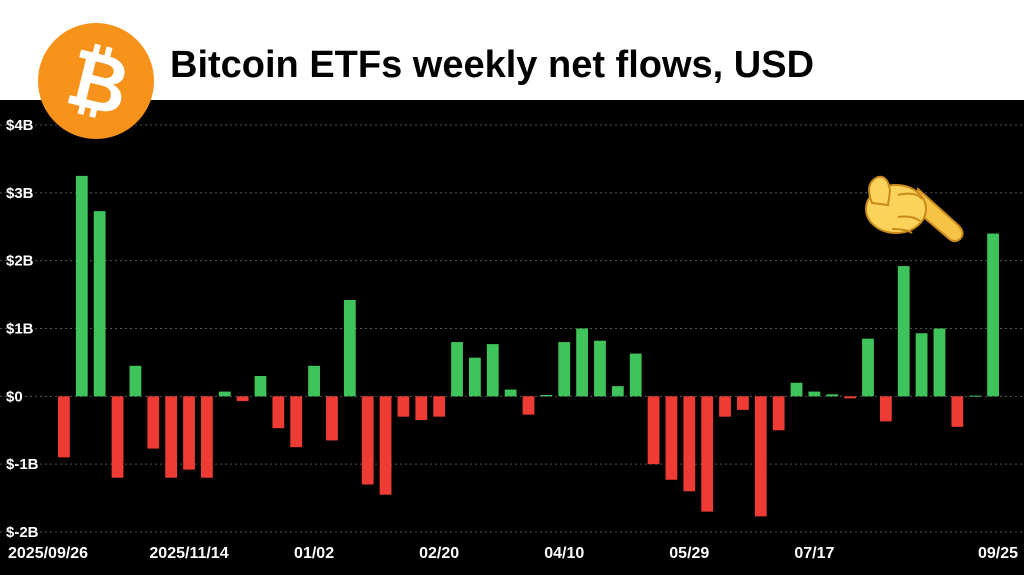 The height and width of the screenshot is (575, 1024). What do you see at coordinates (314, 553) in the screenshot?
I see `x-tick-label: 01/02` at bounding box center [314, 553].